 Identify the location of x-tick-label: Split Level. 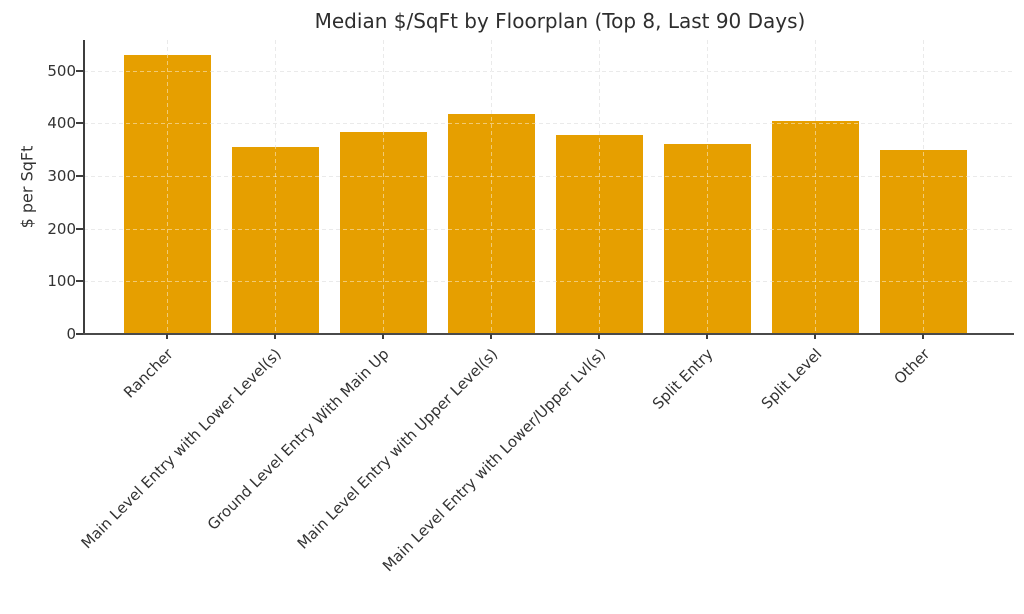
(791, 379).